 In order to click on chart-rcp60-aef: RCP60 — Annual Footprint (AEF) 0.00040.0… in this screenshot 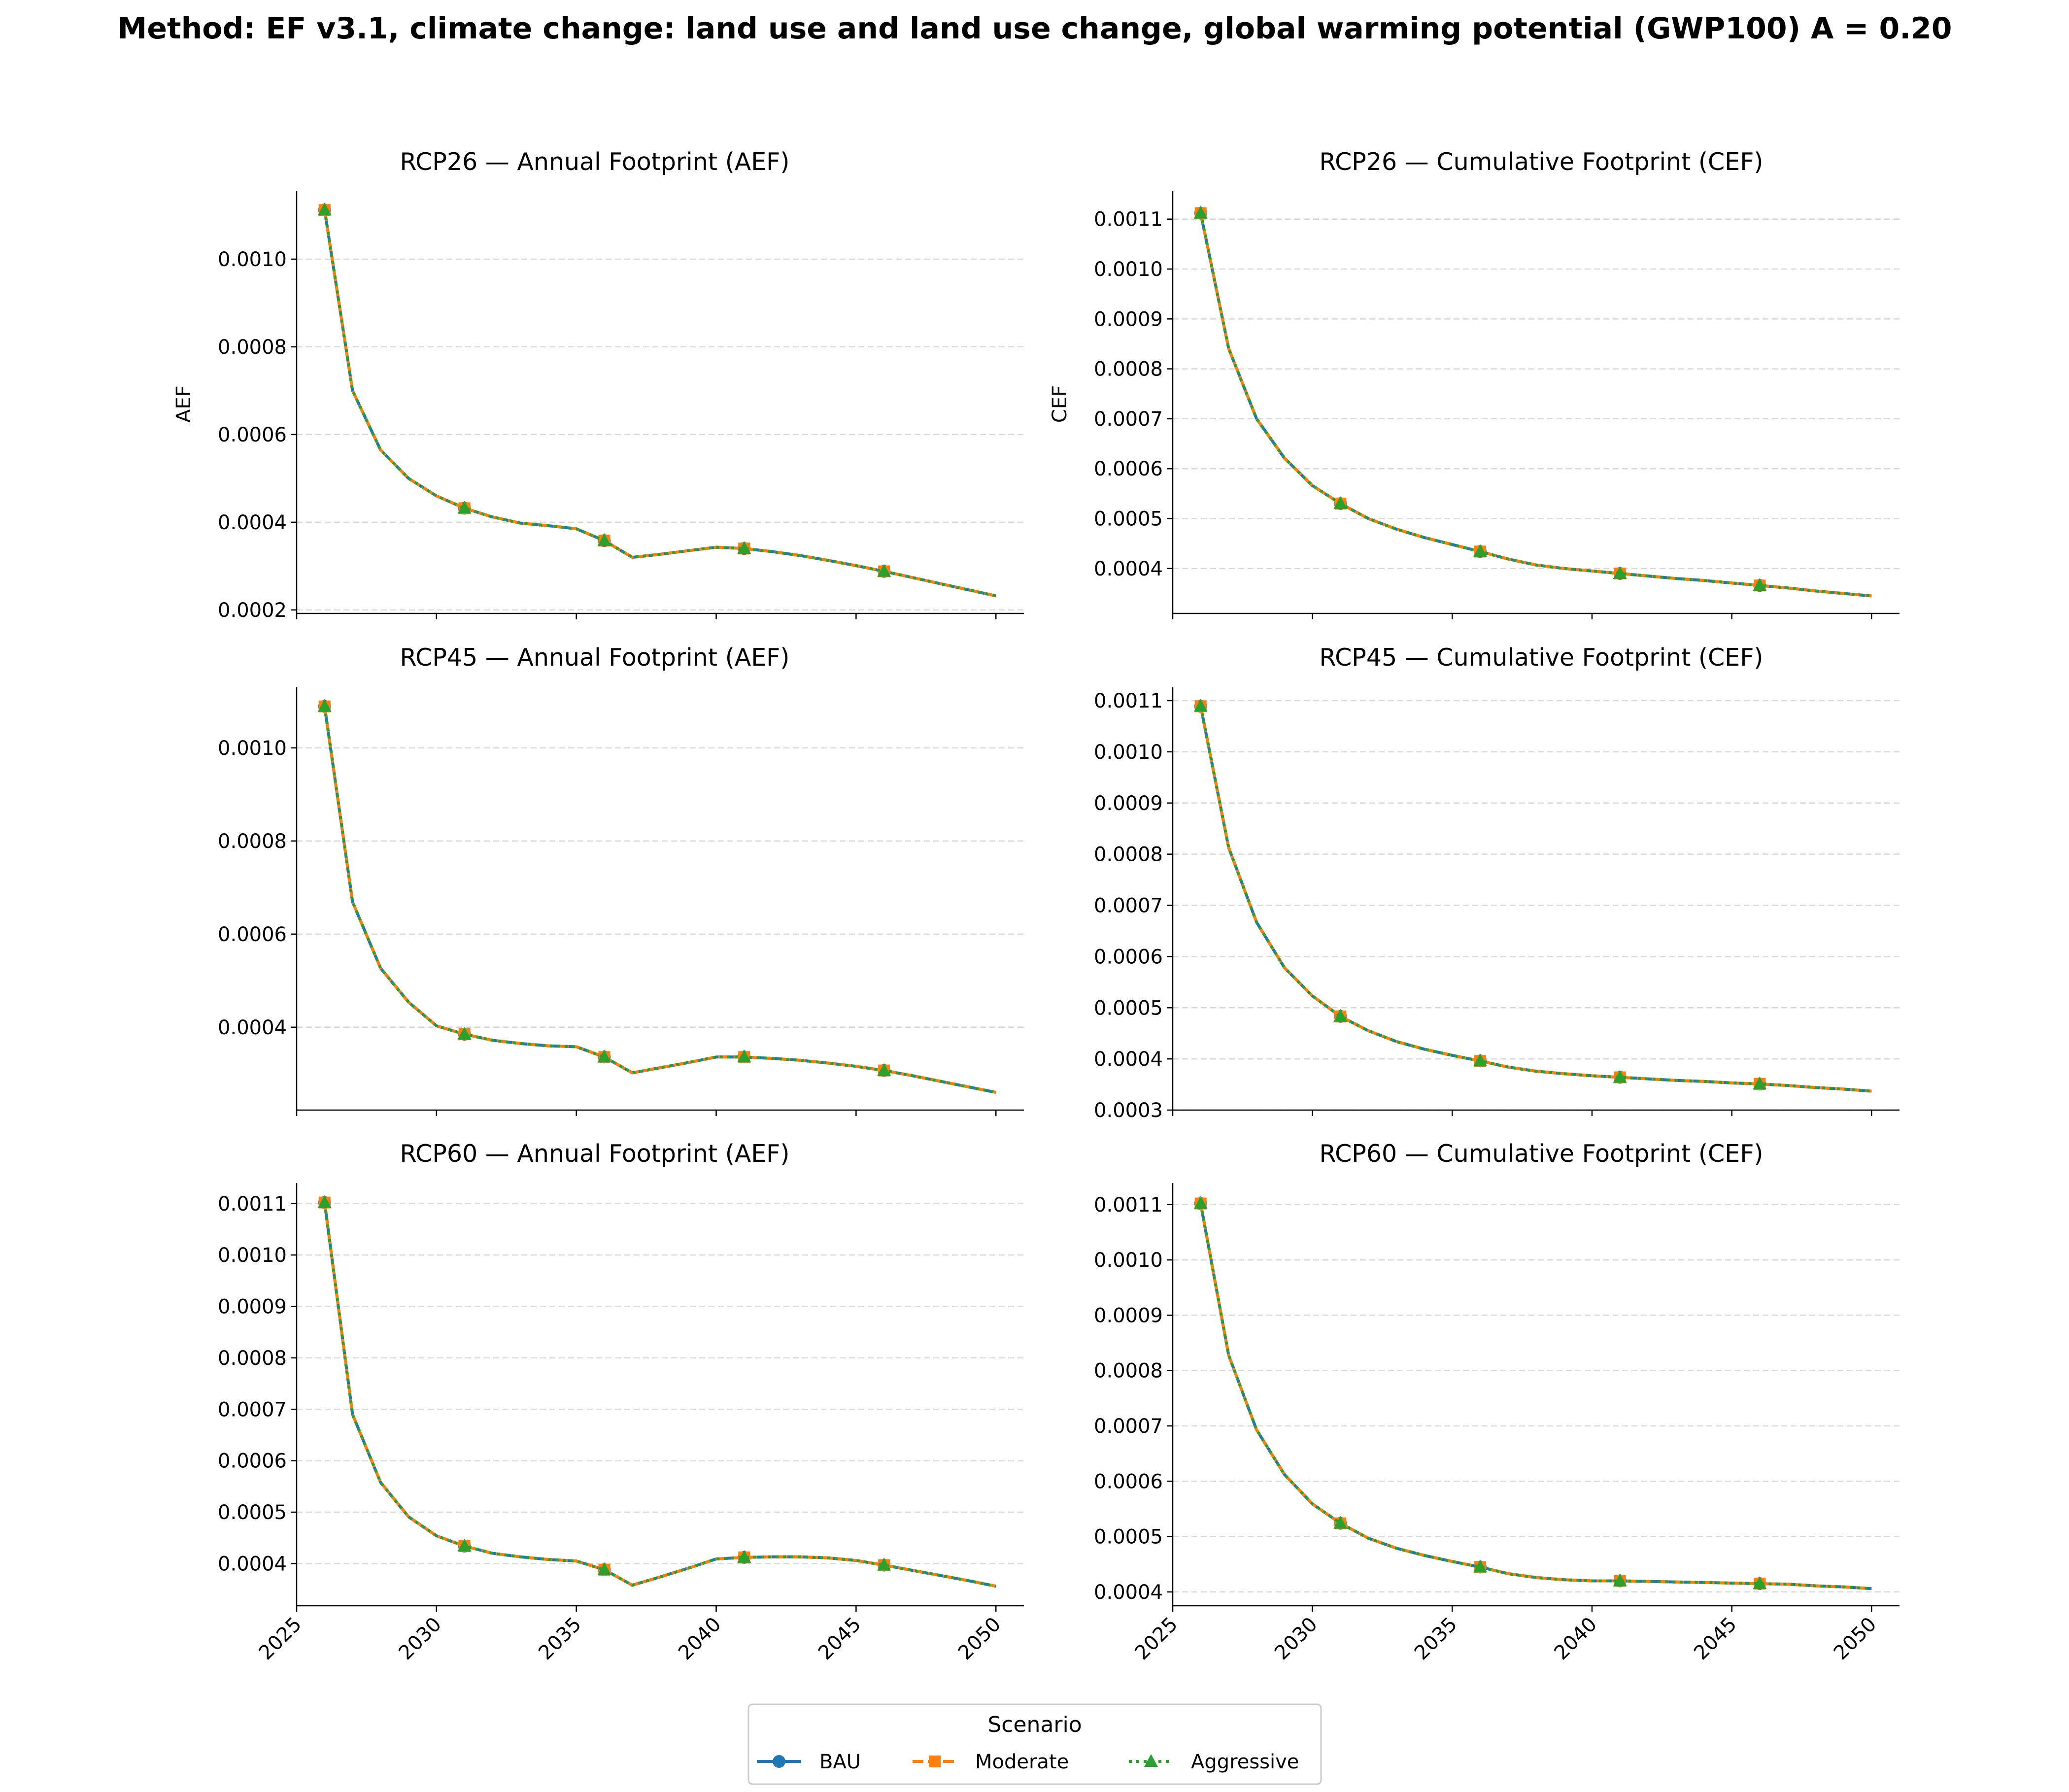, I will do `click(621, 1402)`.